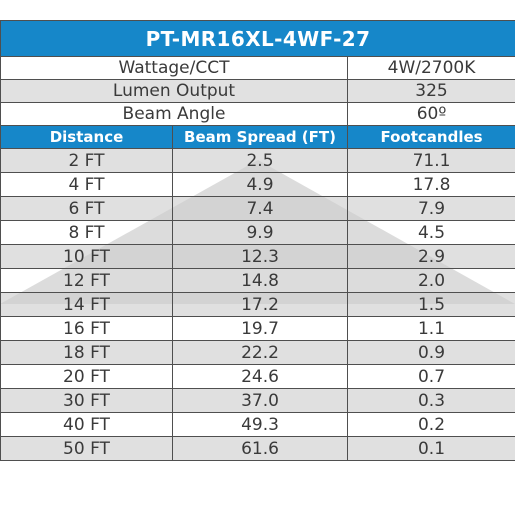 The width and height of the screenshot is (515, 515). I want to click on spec-value: 325, so click(430, 91).